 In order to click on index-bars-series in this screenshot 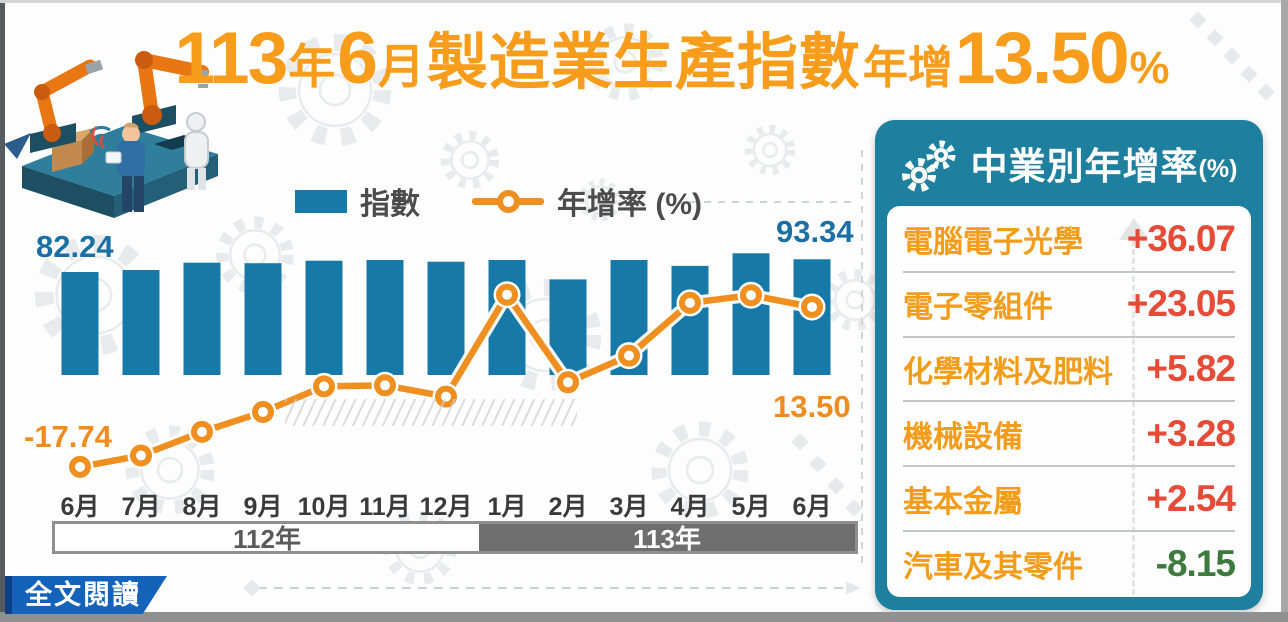, I will do `click(446, 314)`.